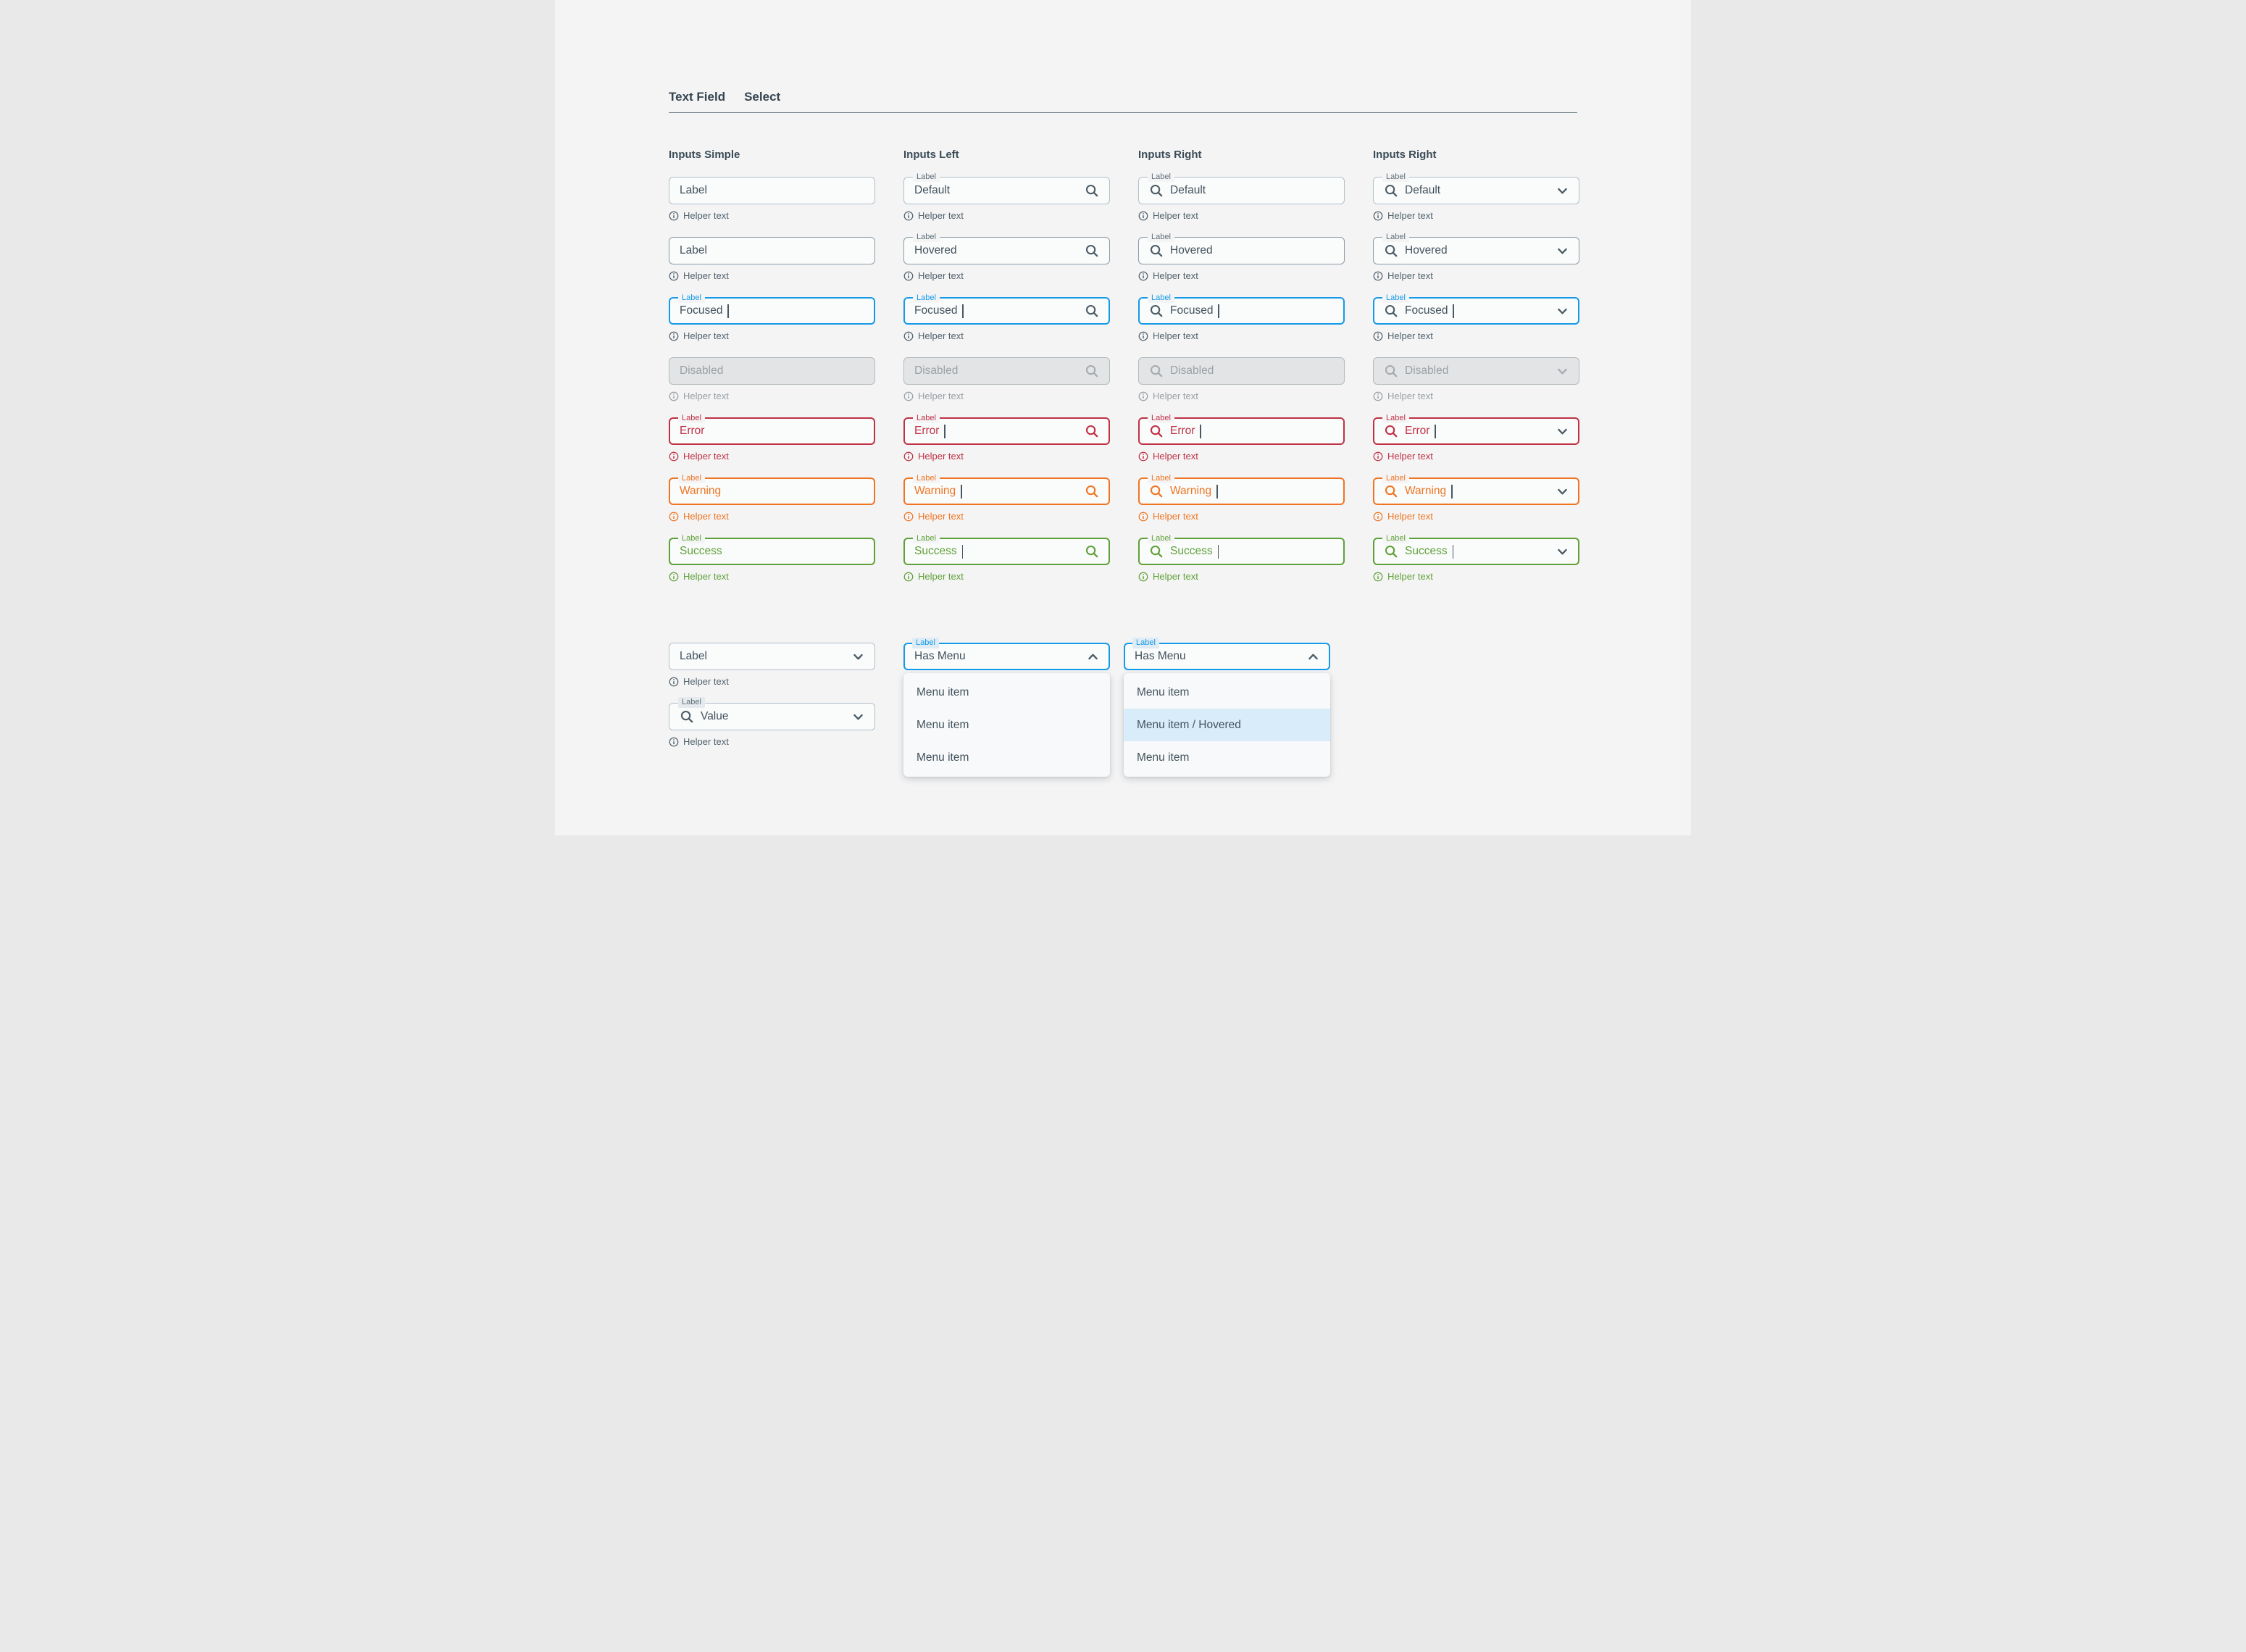  What do you see at coordinates (1563, 311) in the screenshot?
I see `chevron-down-icon` at bounding box center [1563, 311].